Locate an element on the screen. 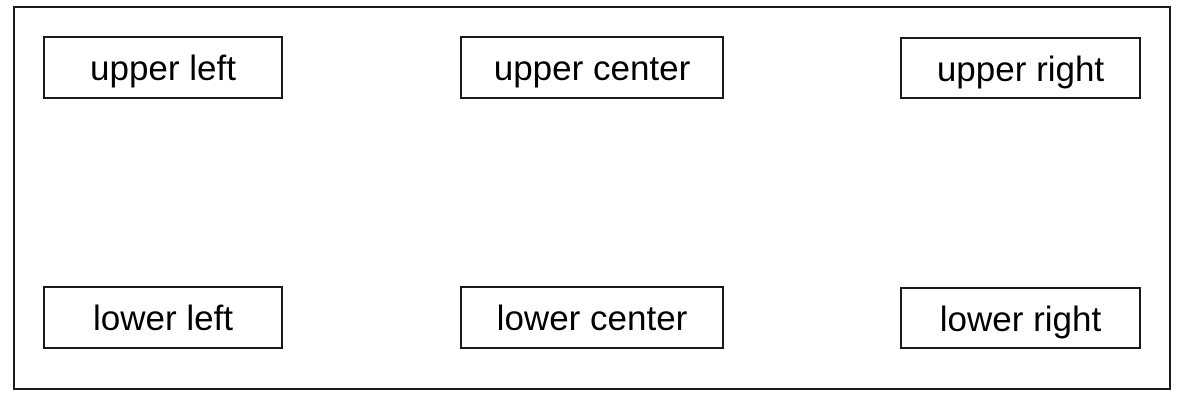 This screenshot has height=404, width=1191. lower-center-label: lower center is located at coordinates (592, 318).